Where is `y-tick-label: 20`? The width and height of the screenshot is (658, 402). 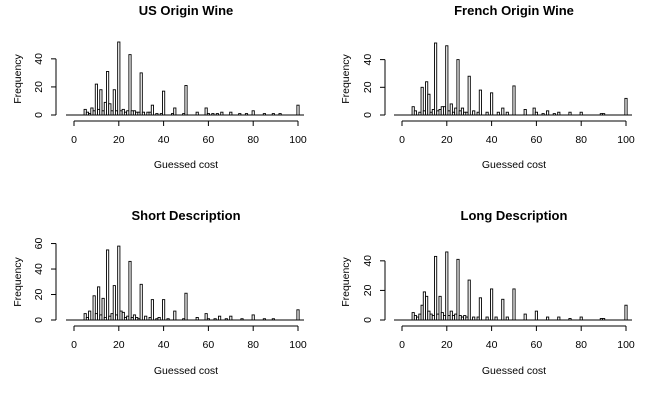 y-tick-label: 20 is located at coordinates (39, 295).